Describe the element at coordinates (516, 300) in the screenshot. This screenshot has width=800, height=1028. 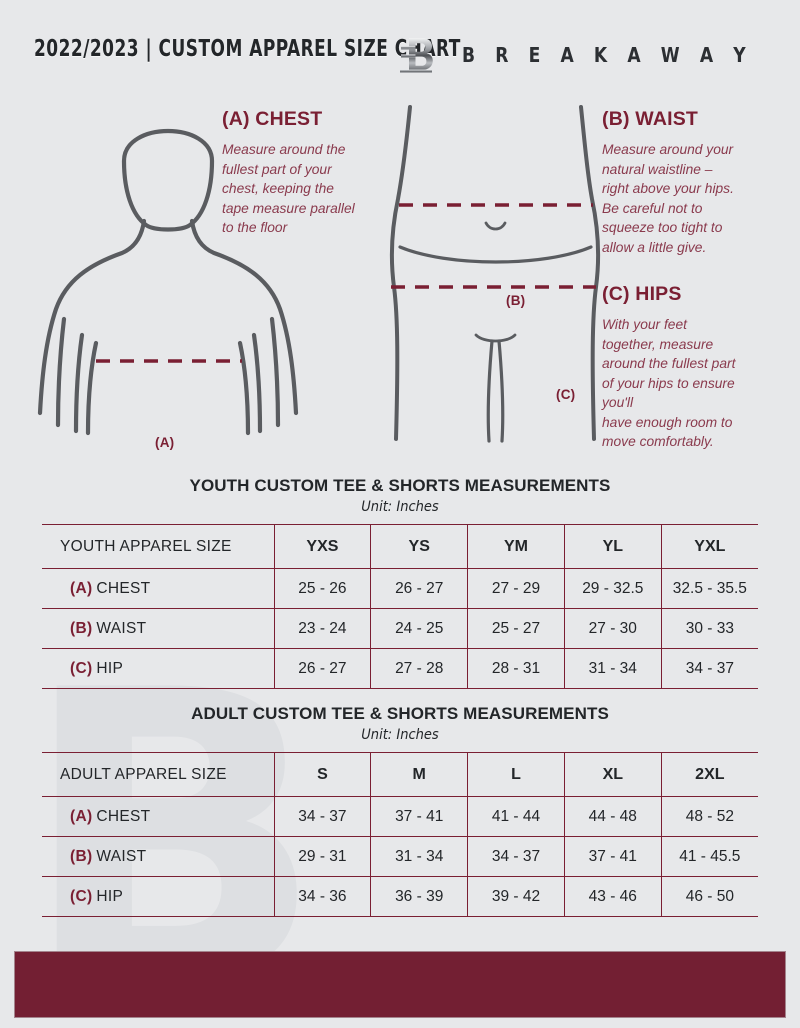
I see `waist-line-label: (B)` at that location.